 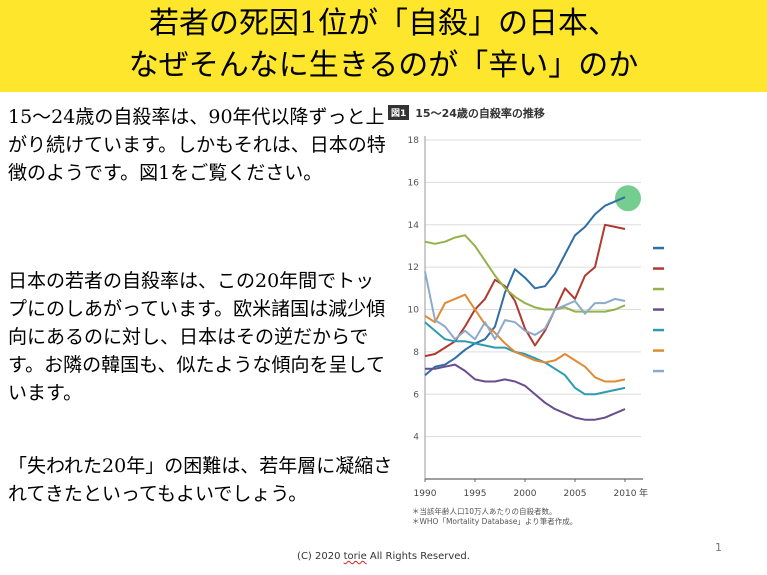 What do you see at coordinates (480, 113) in the screenshot?
I see `chart-title: 15〜24歳の自殺率の推移` at bounding box center [480, 113].